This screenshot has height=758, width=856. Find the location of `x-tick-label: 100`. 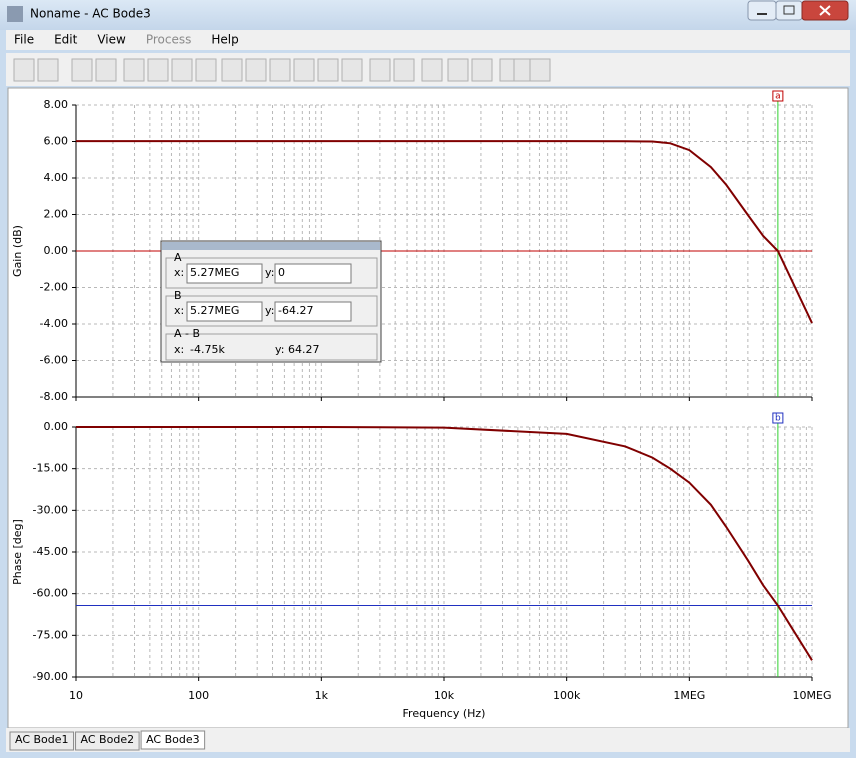

x-tick-label: 100 is located at coordinates (198, 695).